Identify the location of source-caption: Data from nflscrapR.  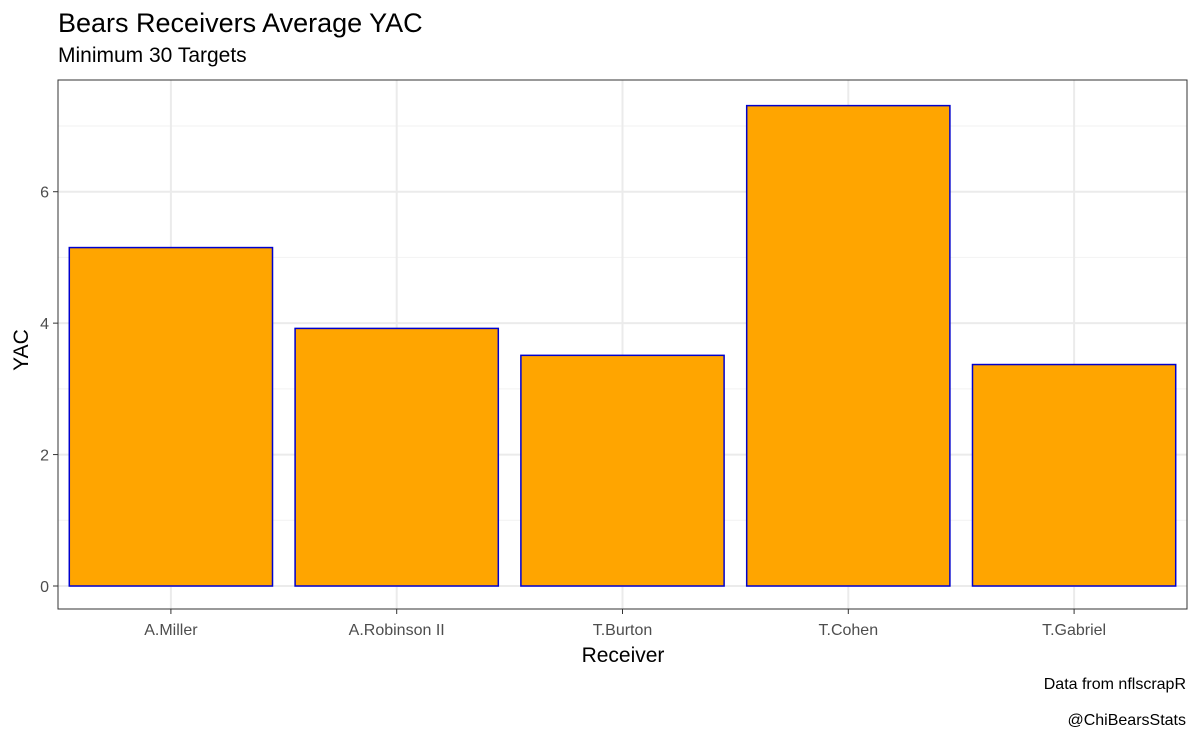
(1114, 684).